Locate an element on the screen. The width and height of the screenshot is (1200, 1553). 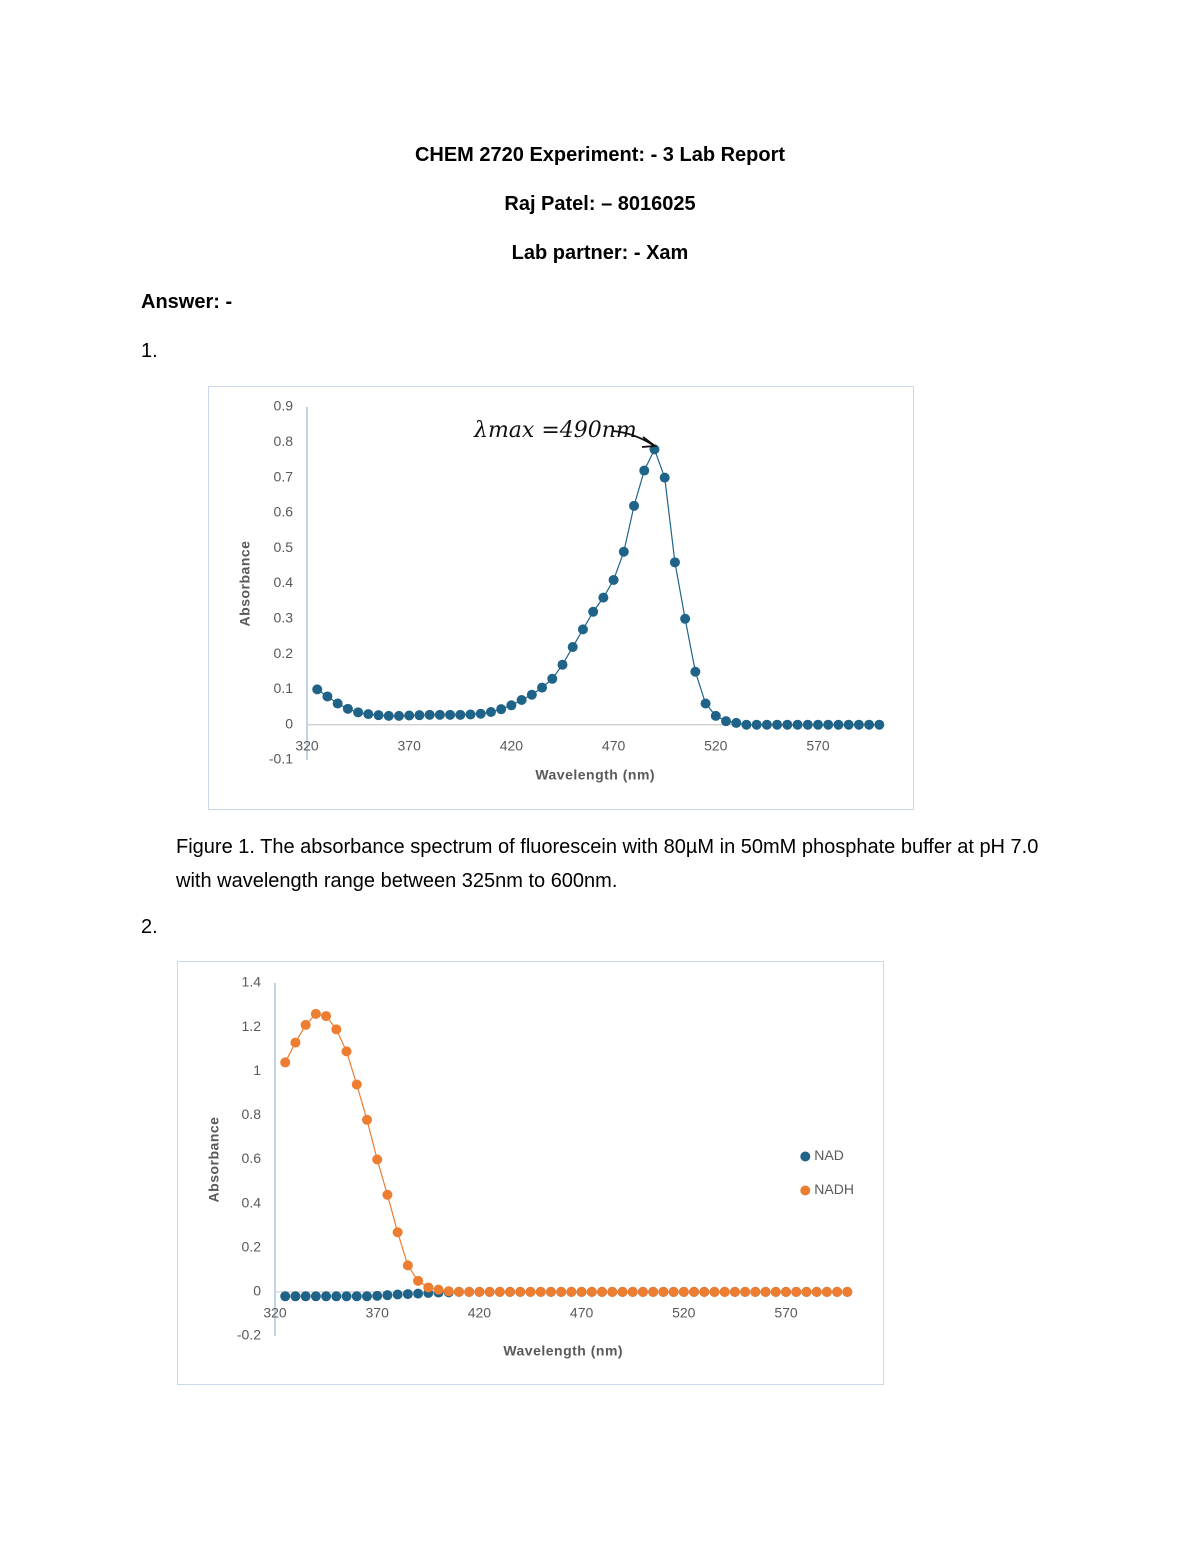
y-tick-label: 0.5 is located at coordinates (284, 547).